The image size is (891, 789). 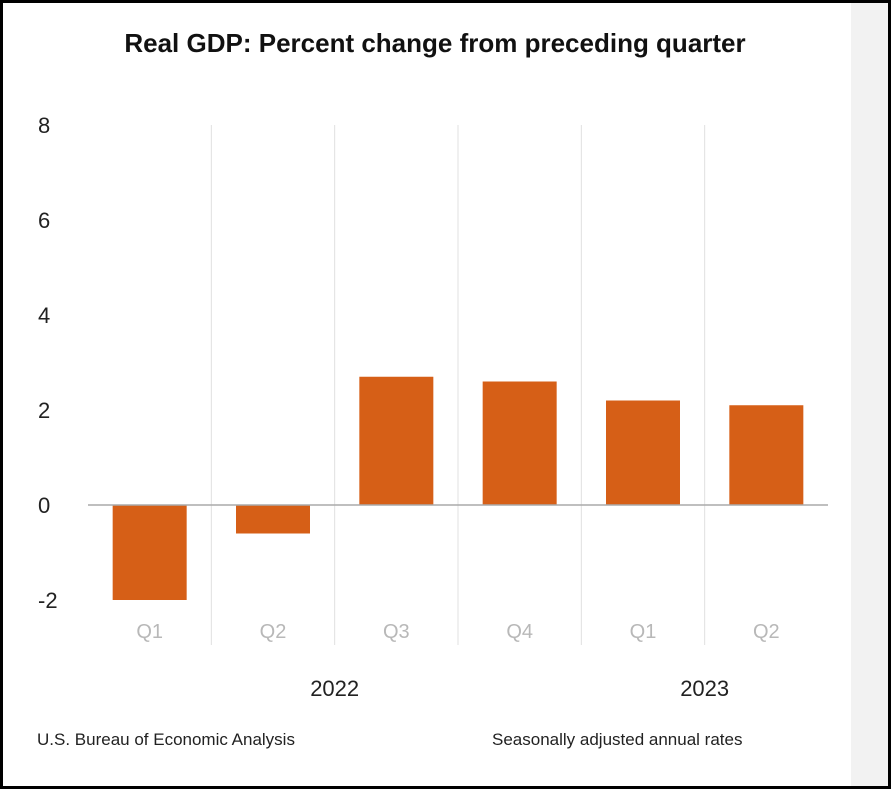 I want to click on y-tick-label: 8, so click(x=44, y=125).